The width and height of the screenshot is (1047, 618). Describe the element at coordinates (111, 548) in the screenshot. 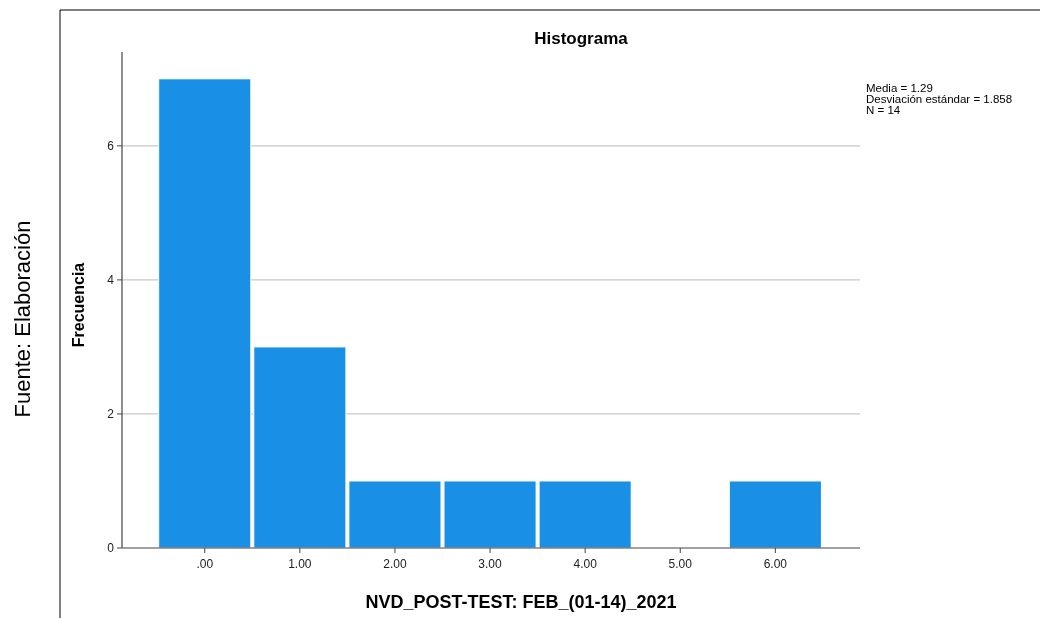

I see `y-tick-label: 0` at that location.